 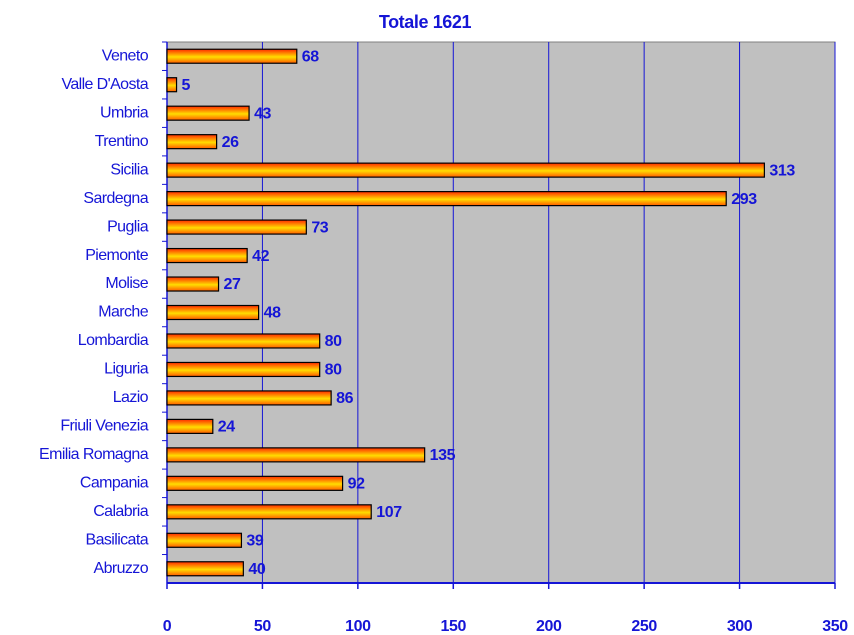 I want to click on x-tick-label: 200, so click(x=549, y=626).